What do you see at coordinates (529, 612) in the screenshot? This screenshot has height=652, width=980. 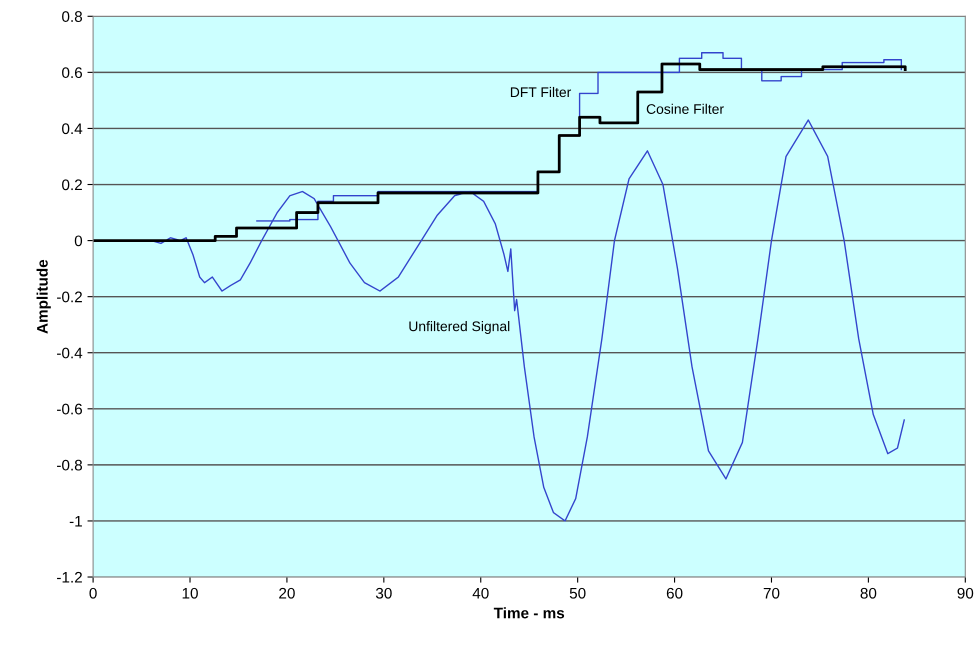 I see `x-axis-title: Time - ms` at bounding box center [529, 612].